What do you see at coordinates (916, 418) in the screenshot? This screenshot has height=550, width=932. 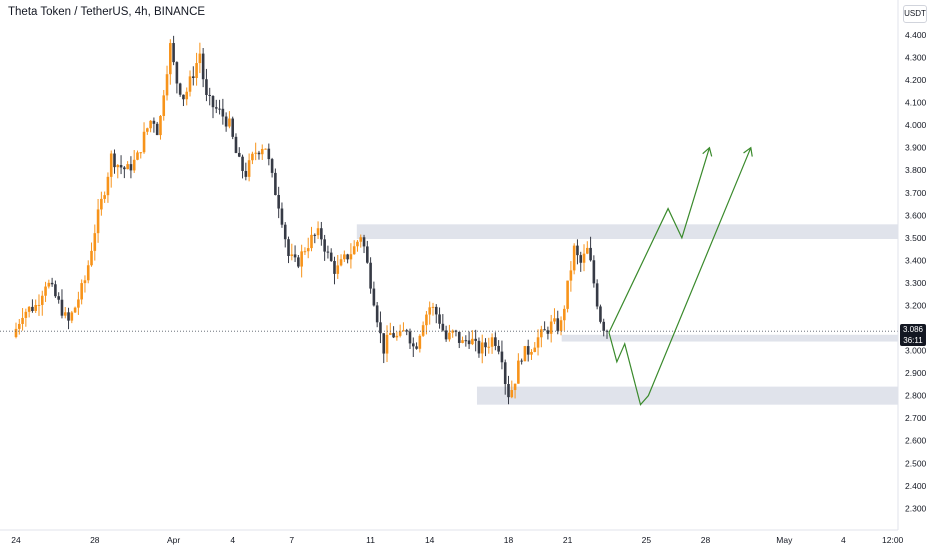 I see `y-tick-label: 2.700` at bounding box center [916, 418].